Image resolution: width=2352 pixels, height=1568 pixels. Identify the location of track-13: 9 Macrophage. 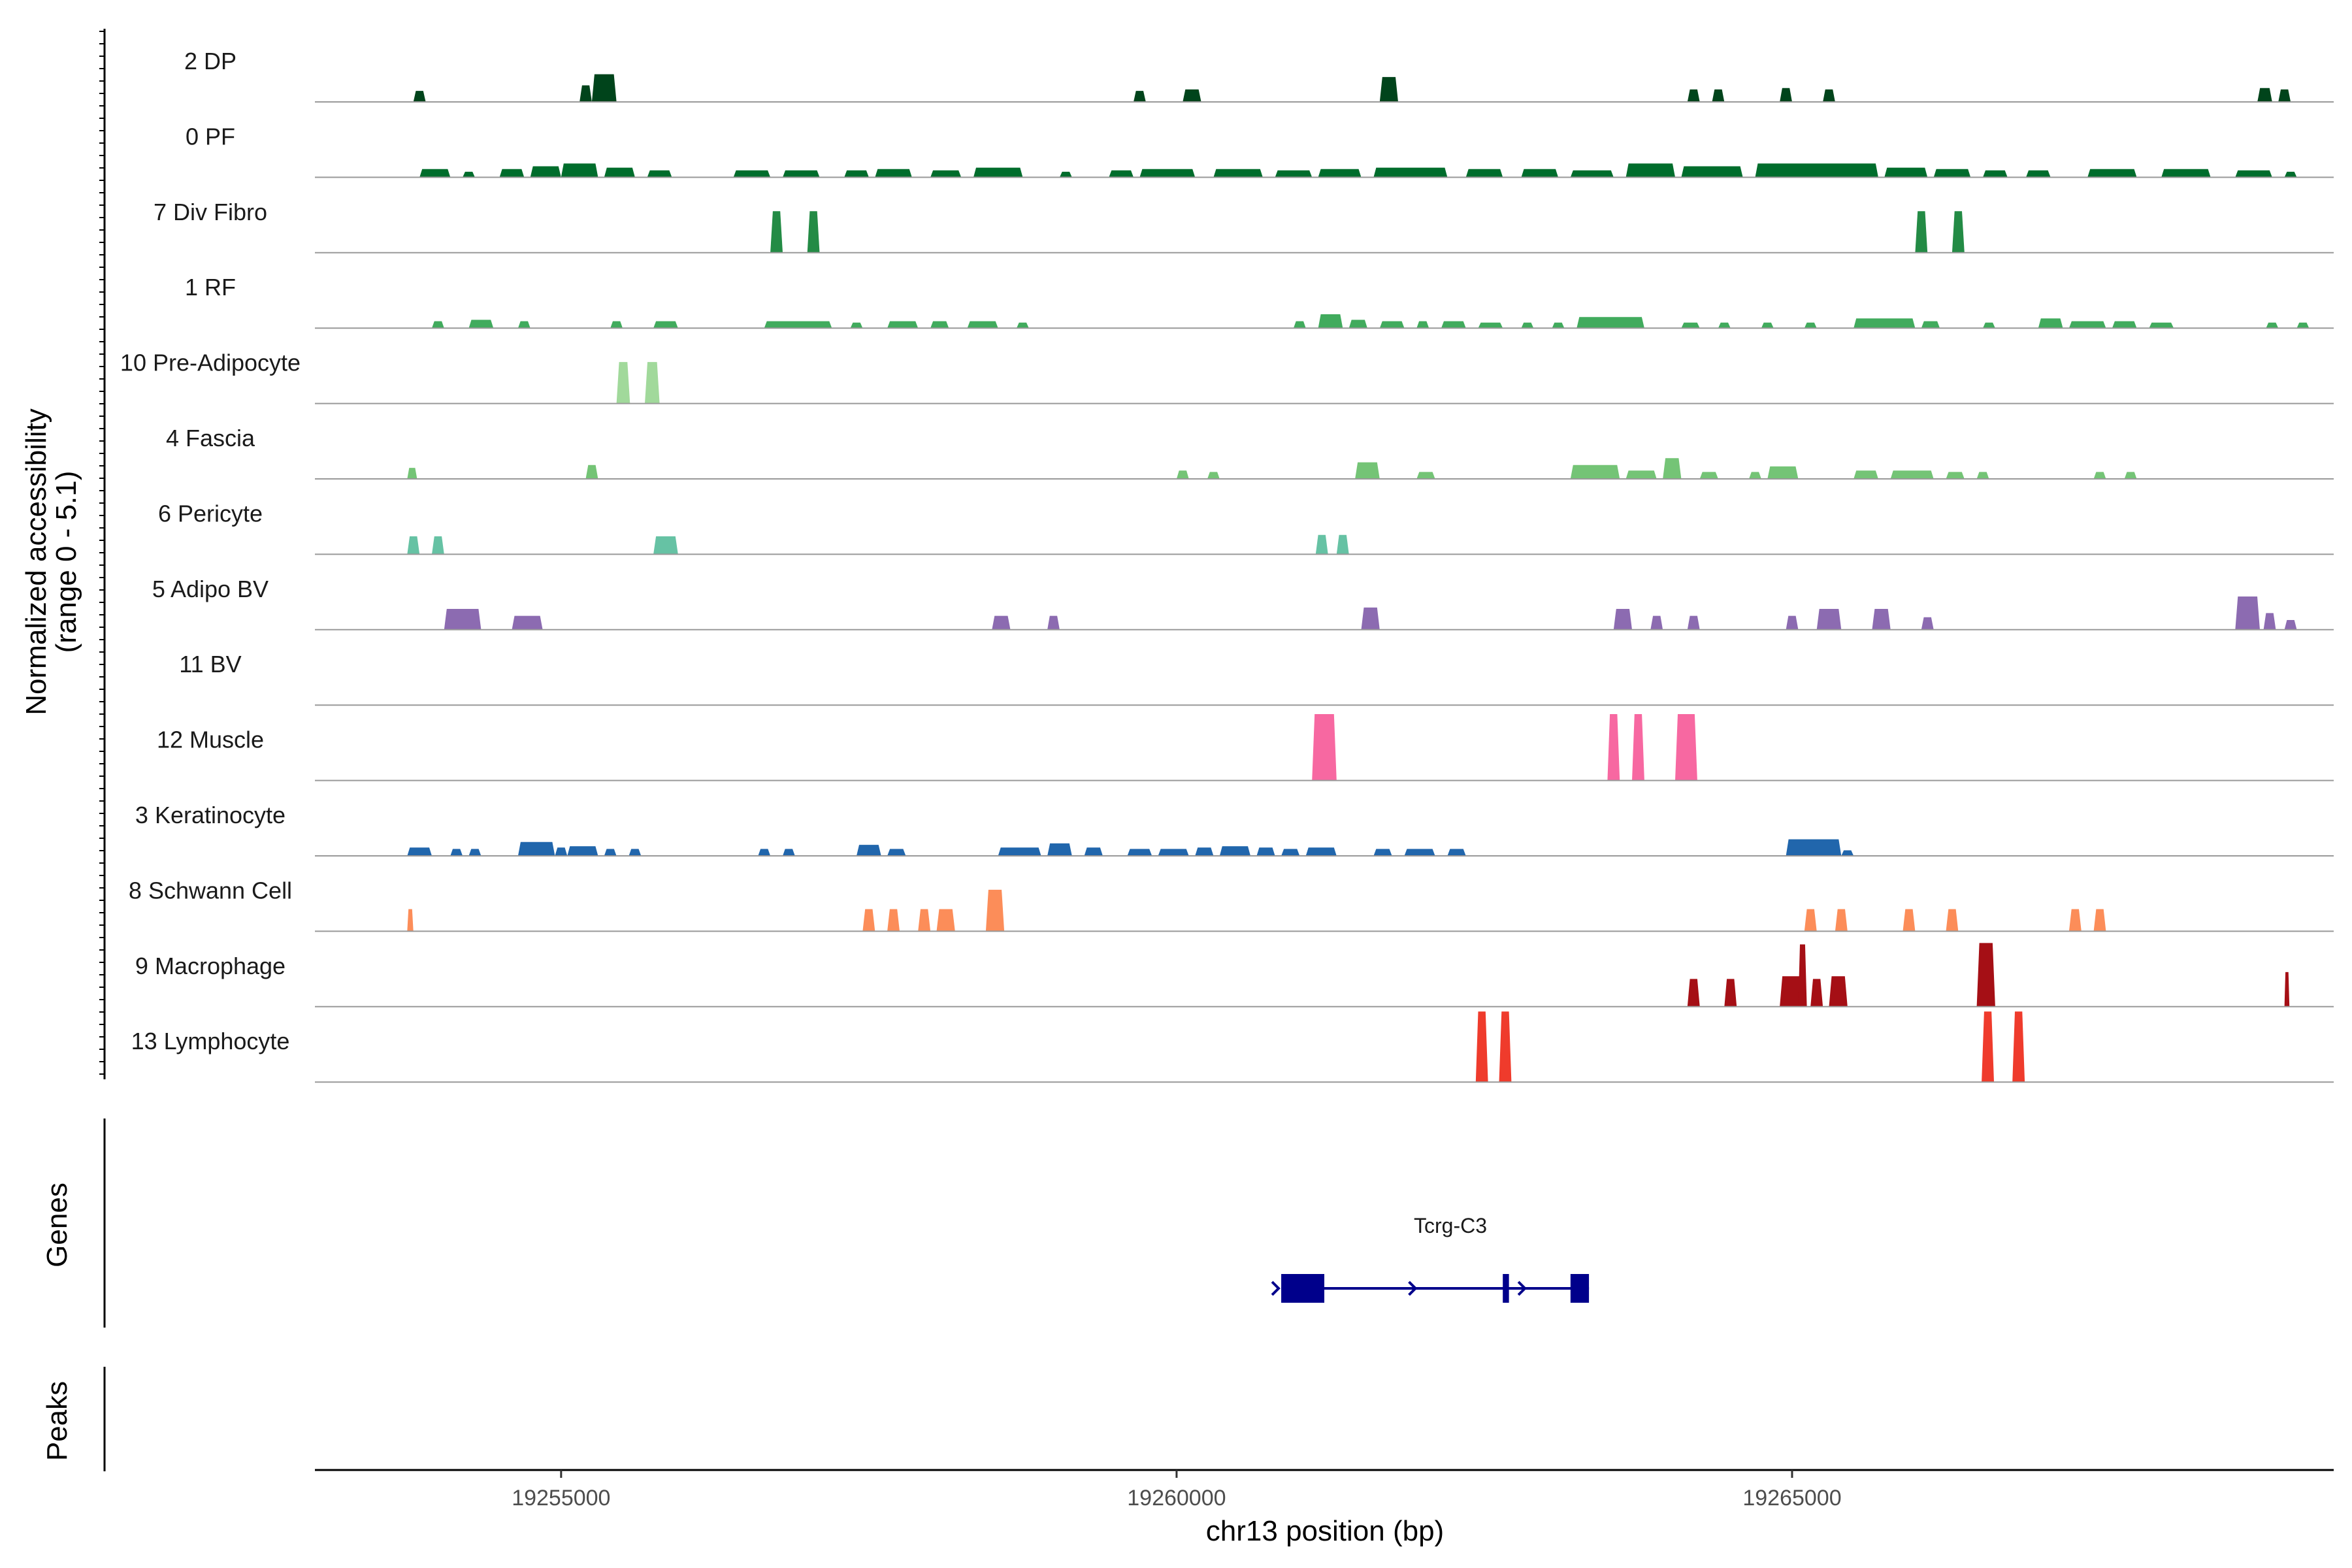
(1234, 975).